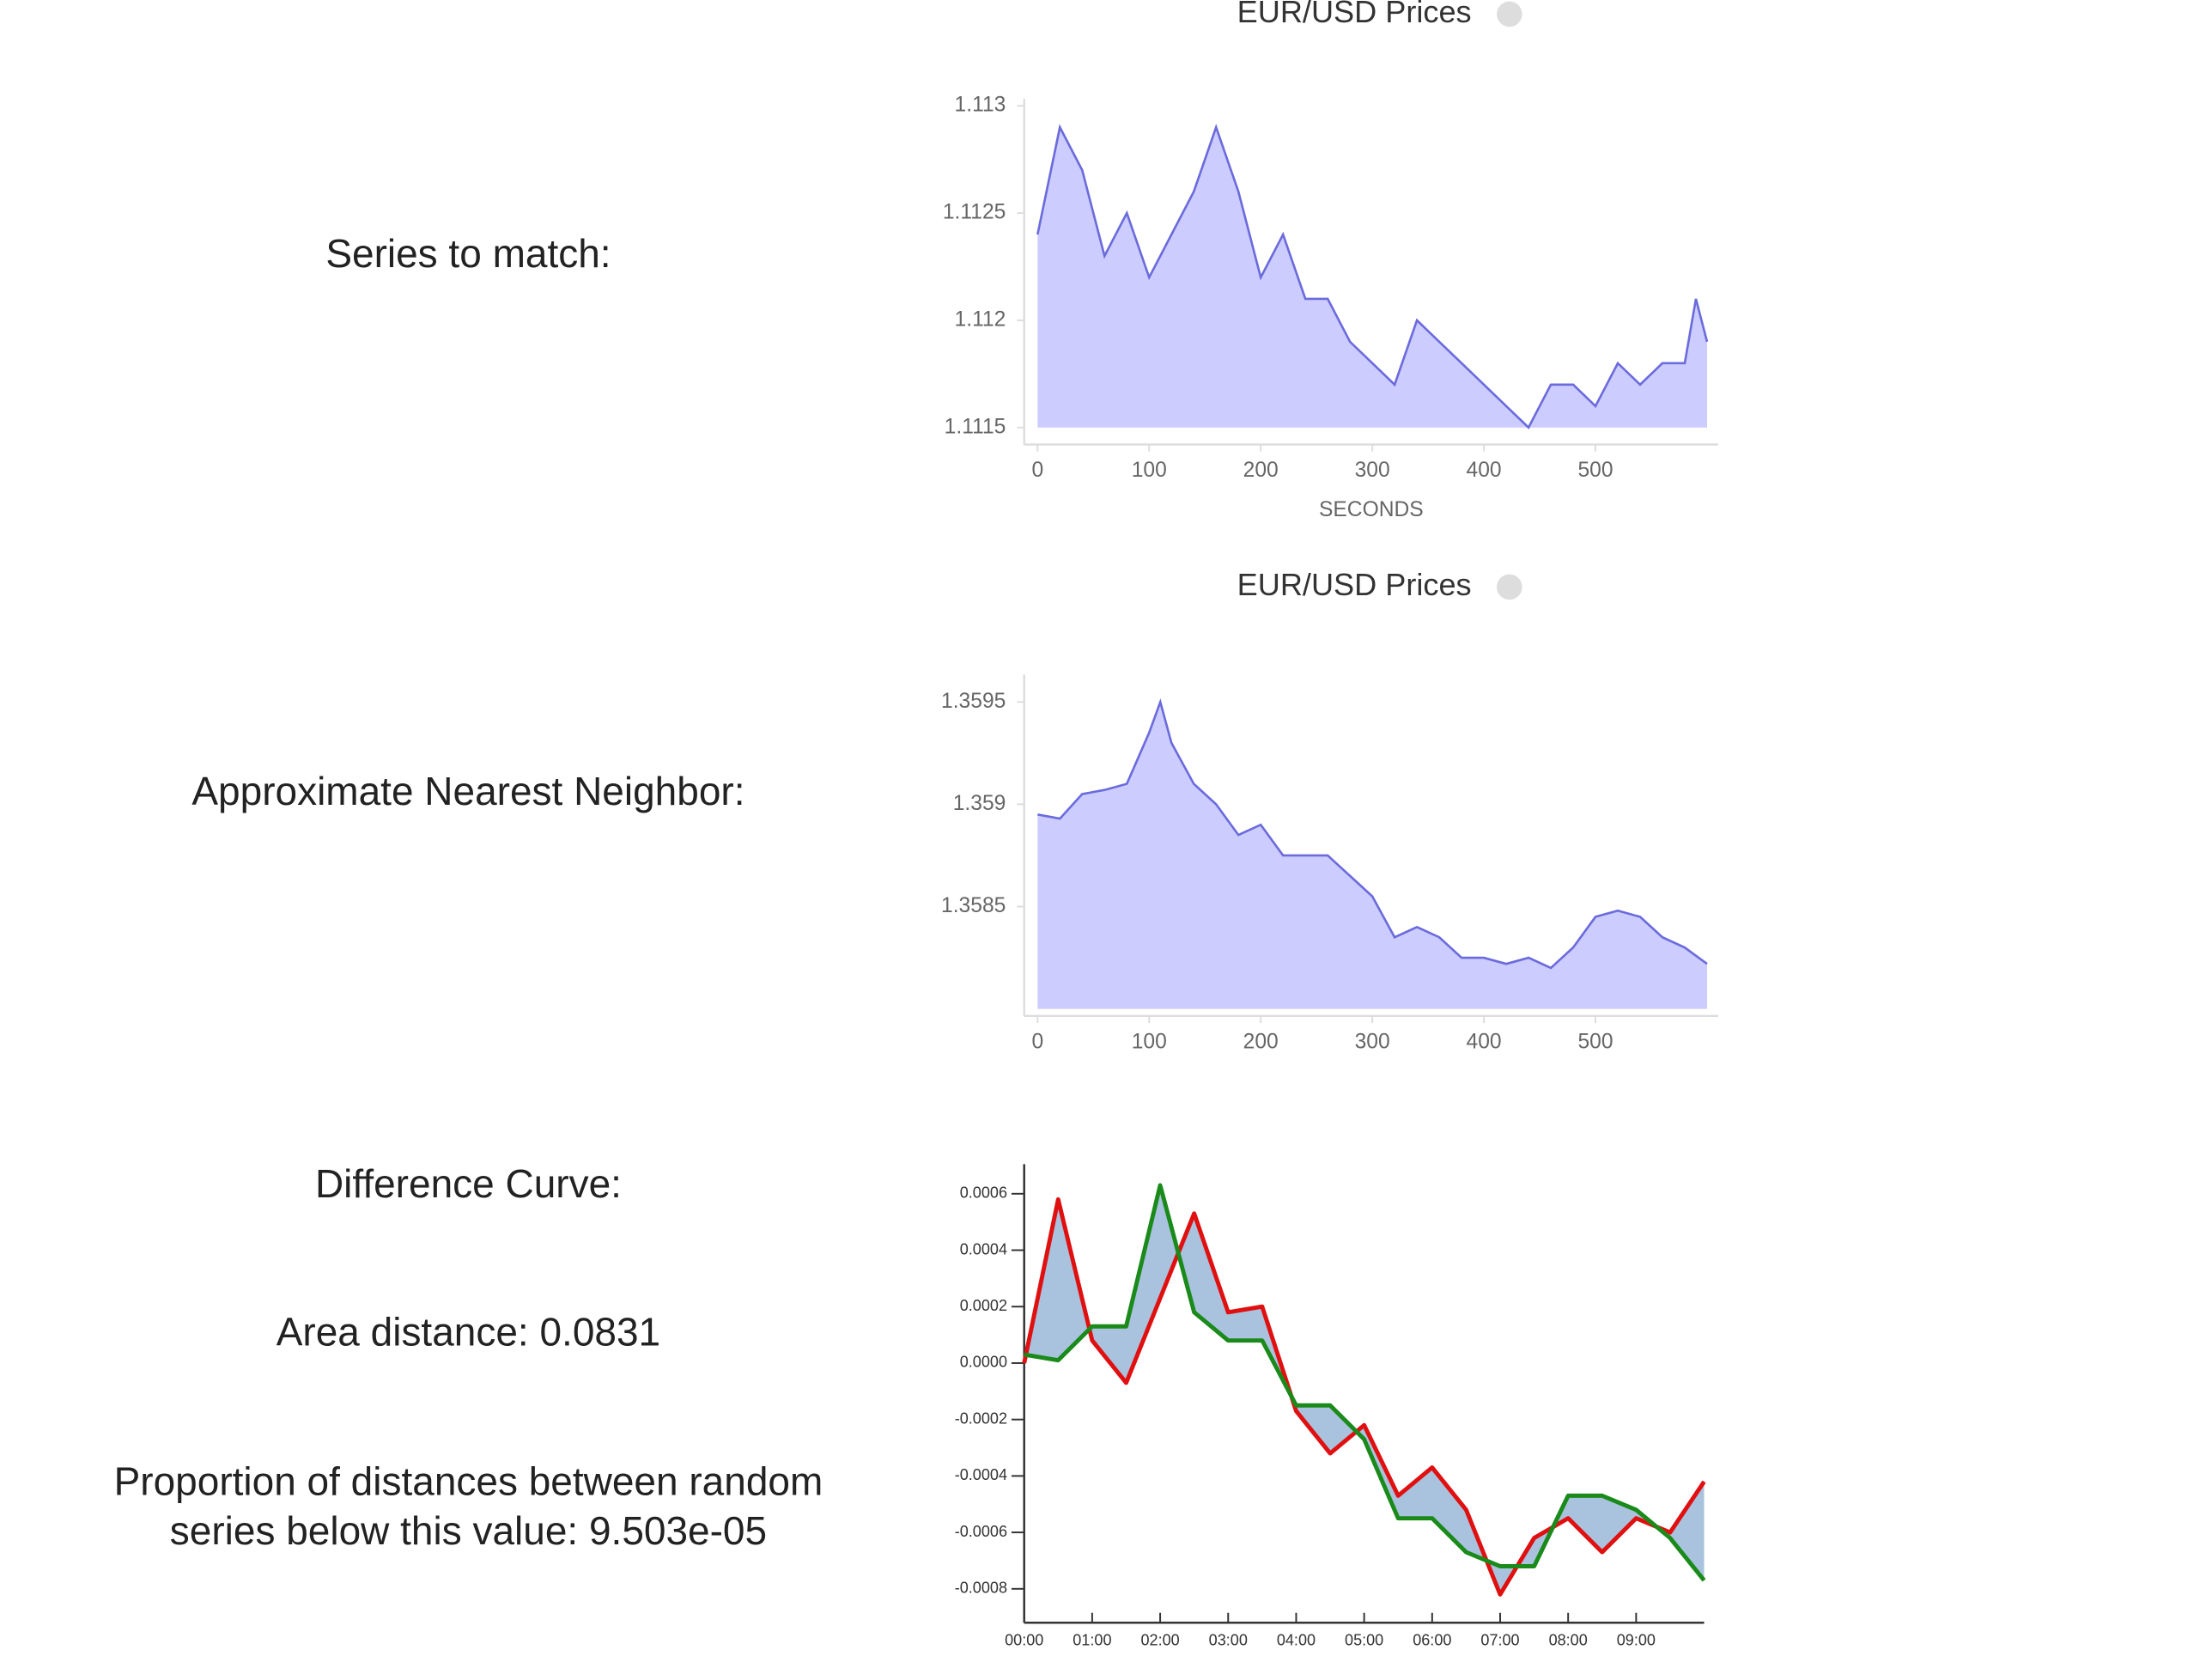  I want to click on x-tick-label: 05:00, so click(1364, 1639).